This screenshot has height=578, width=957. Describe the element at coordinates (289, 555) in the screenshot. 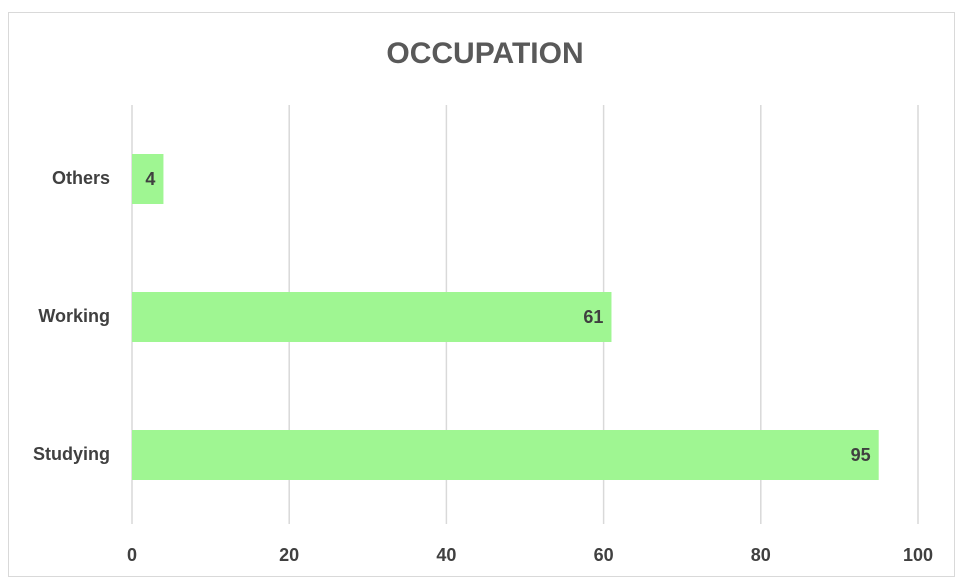

I see `x-tick-label: 20` at that location.